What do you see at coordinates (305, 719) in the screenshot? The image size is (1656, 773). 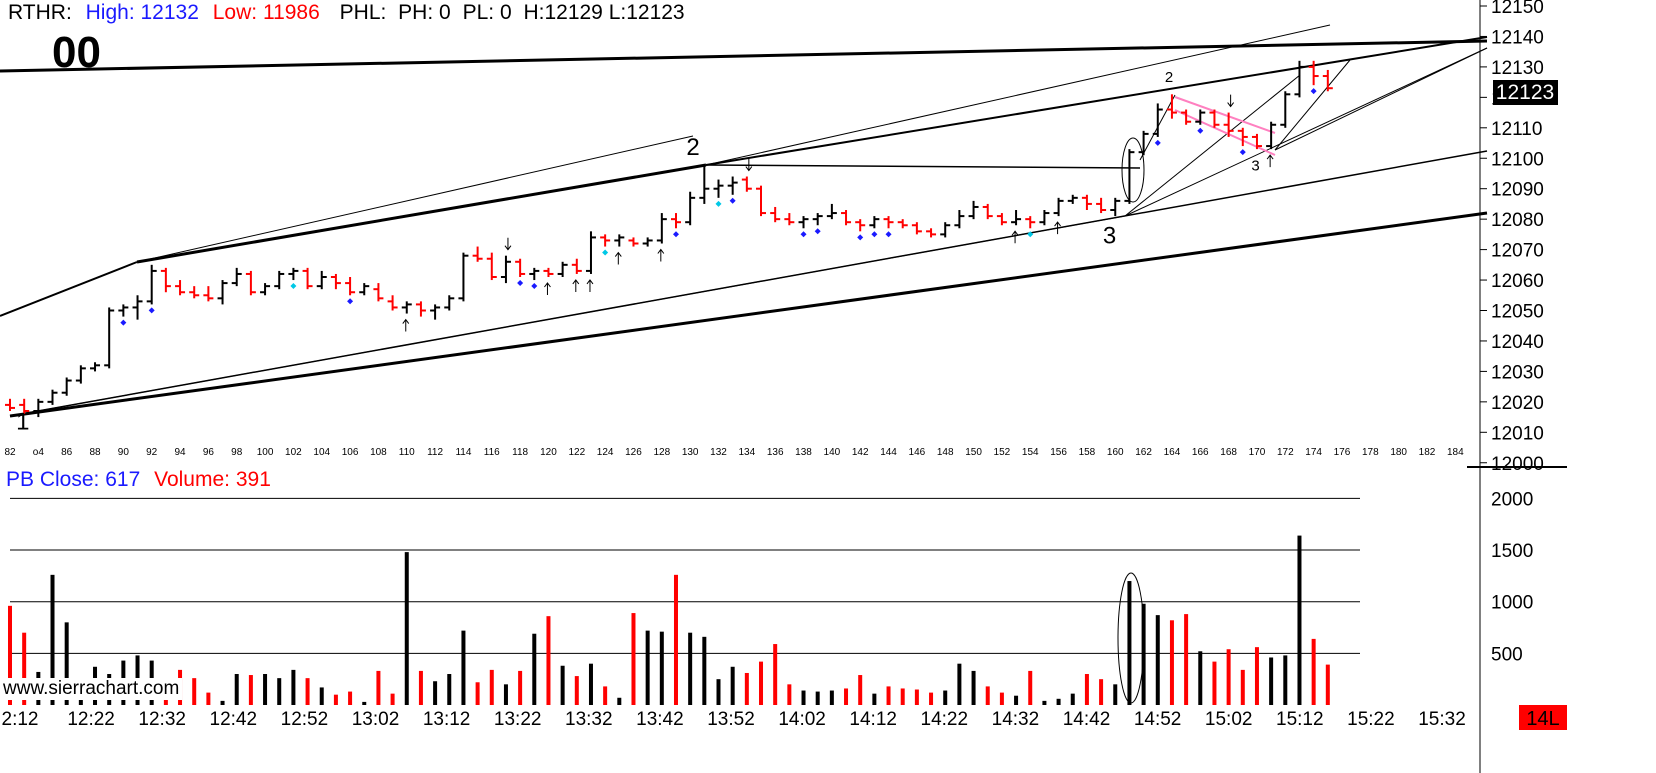 I see `time-label: 12:52` at bounding box center [305, 719].